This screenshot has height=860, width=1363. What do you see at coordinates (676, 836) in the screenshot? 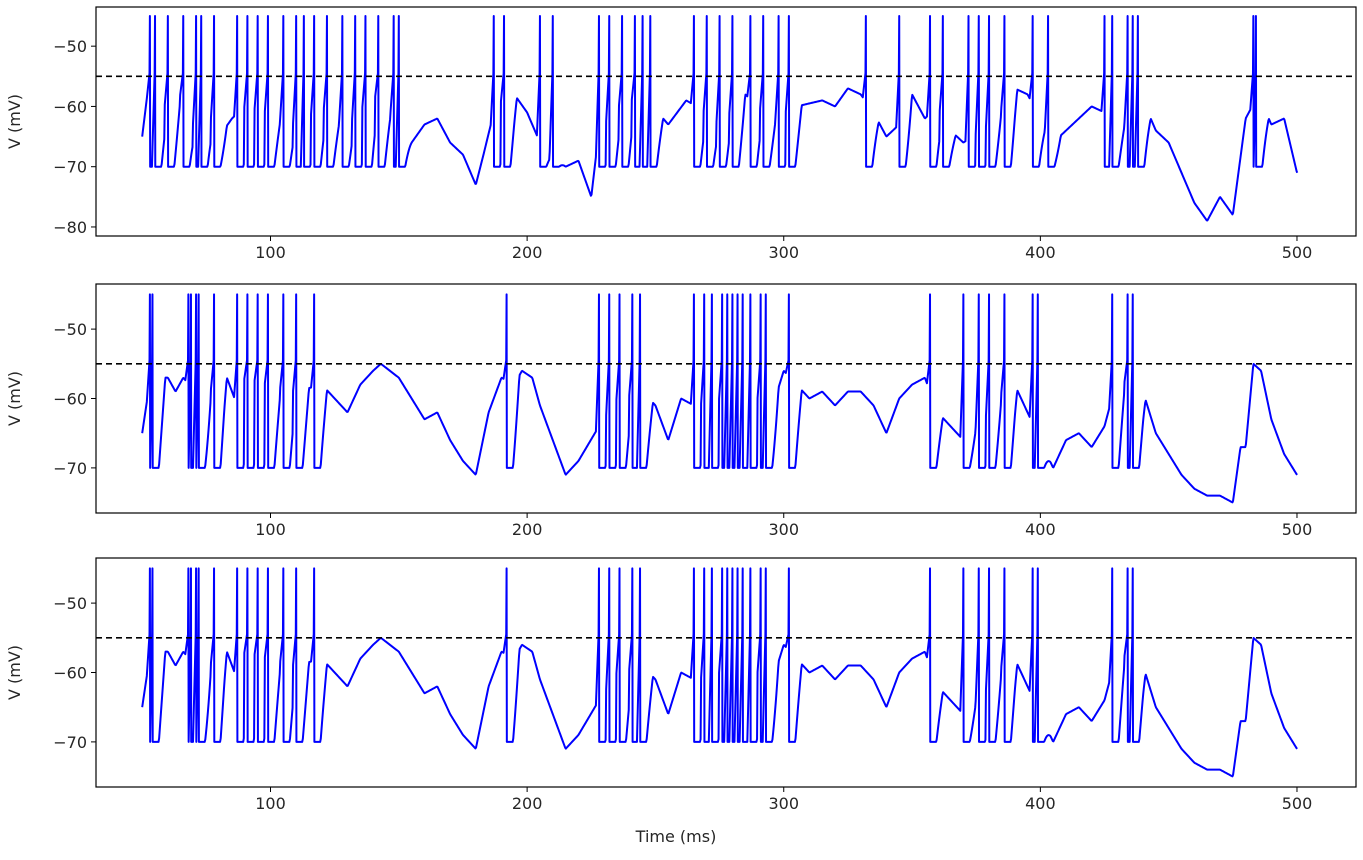
I see `x-axis-label: Time (ms)` at bounding box center [676, 836].